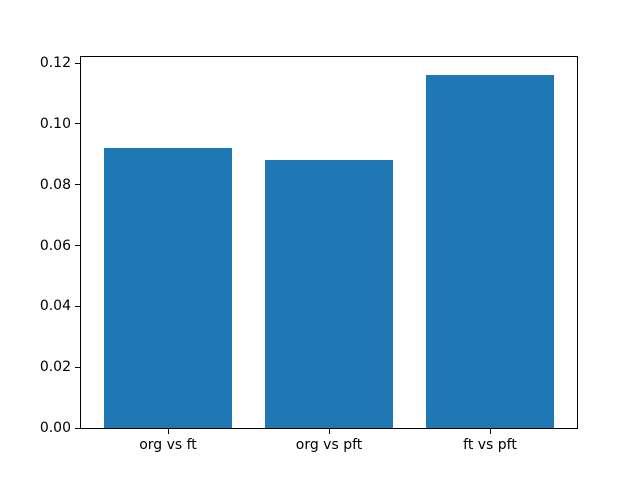 The height and width of the screenshot is (480, 640). Describe the element at coordinates (329, 445) in the screenshot. I see `x-tick-label: org vs pft` at that location.